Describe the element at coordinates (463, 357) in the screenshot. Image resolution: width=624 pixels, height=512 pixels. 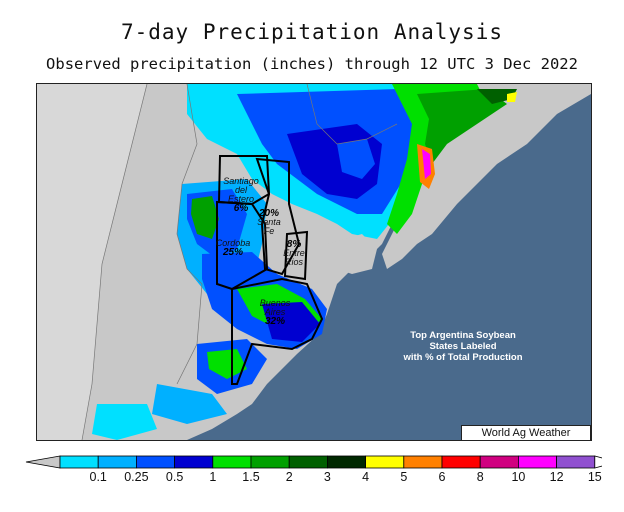
I see `note-line: with % of Total Production` at that location.